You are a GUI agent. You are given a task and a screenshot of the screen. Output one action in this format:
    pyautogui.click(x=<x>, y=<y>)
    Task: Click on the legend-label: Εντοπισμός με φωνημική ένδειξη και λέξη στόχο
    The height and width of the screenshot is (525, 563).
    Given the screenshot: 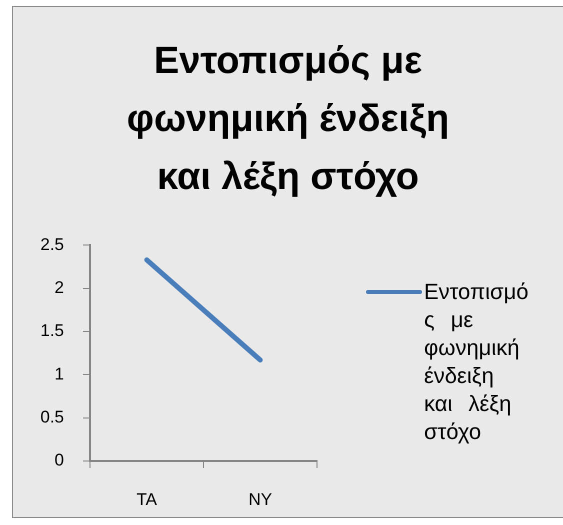 What is the action you would take?
    pyautogui.click(x=477, y=362)
    